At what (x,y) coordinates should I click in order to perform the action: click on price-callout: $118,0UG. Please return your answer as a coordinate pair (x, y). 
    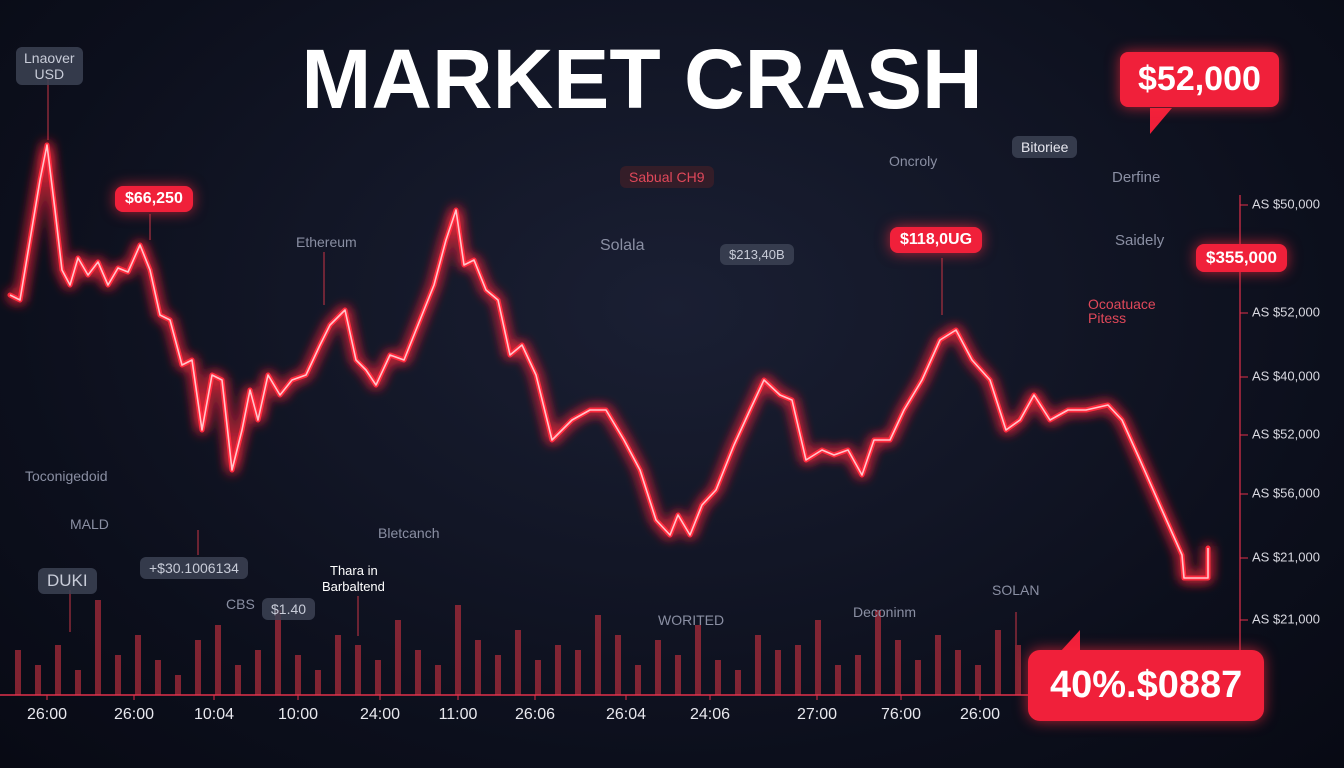
    Looking at the image, I should click on (936, 240).